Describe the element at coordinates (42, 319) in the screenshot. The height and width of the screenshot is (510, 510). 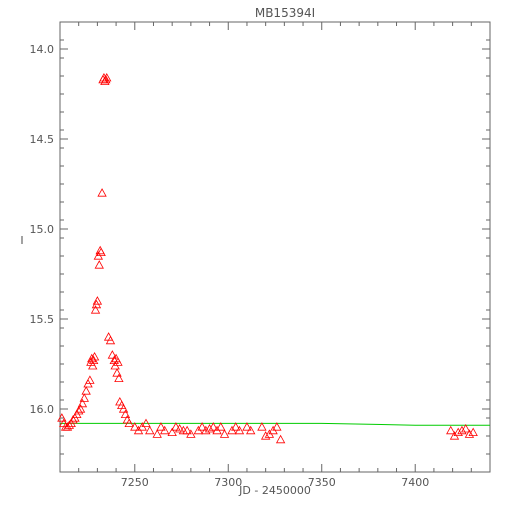
I see `y-tick-label: 15.5` at that location.